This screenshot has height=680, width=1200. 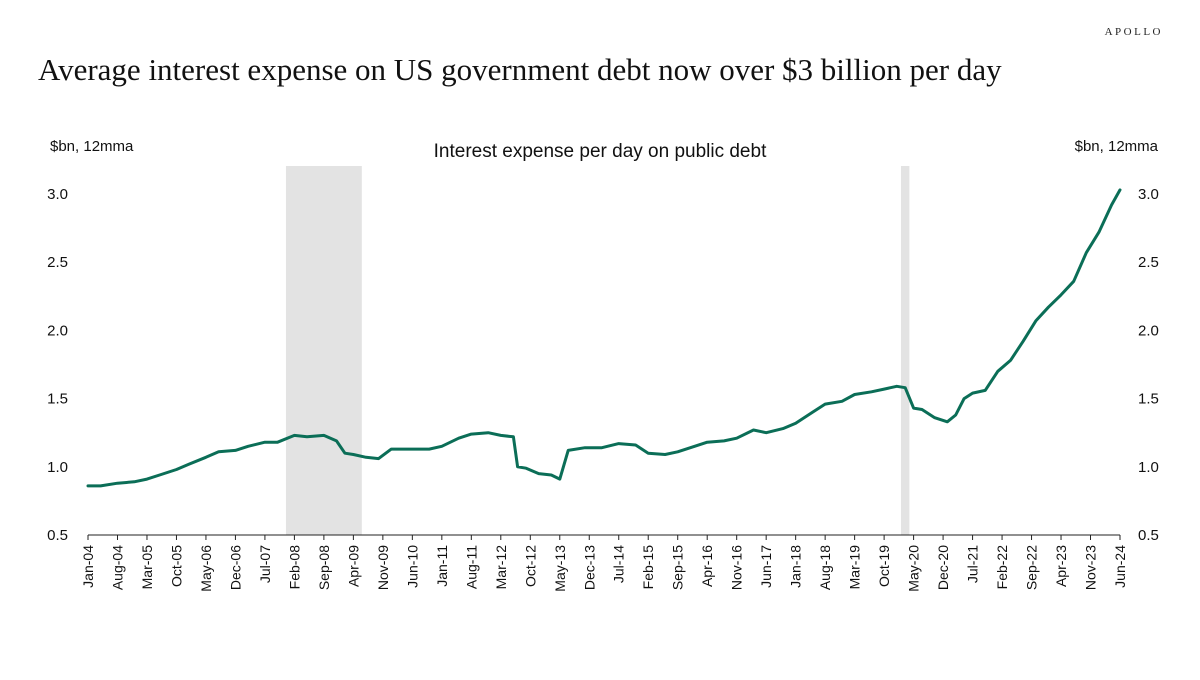 I want to click on x-tick-label: May-13, so click(x=560, y=568).